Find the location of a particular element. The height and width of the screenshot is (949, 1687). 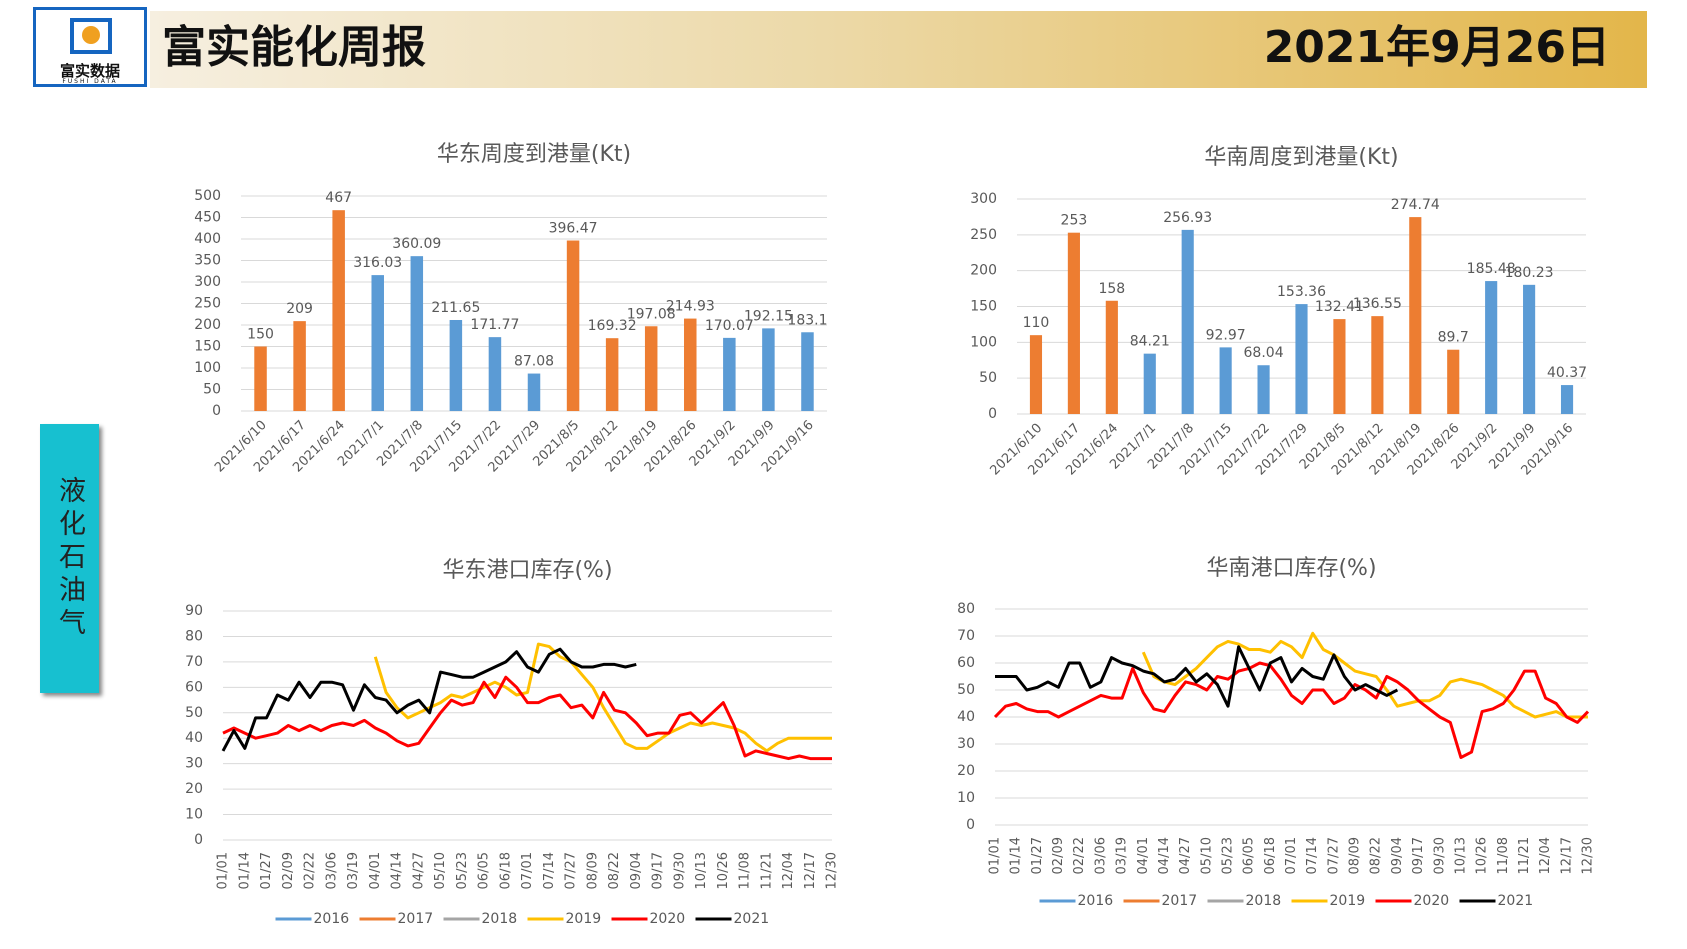

x-tick-label: 12/17 is located at coordinates (1566, 855).